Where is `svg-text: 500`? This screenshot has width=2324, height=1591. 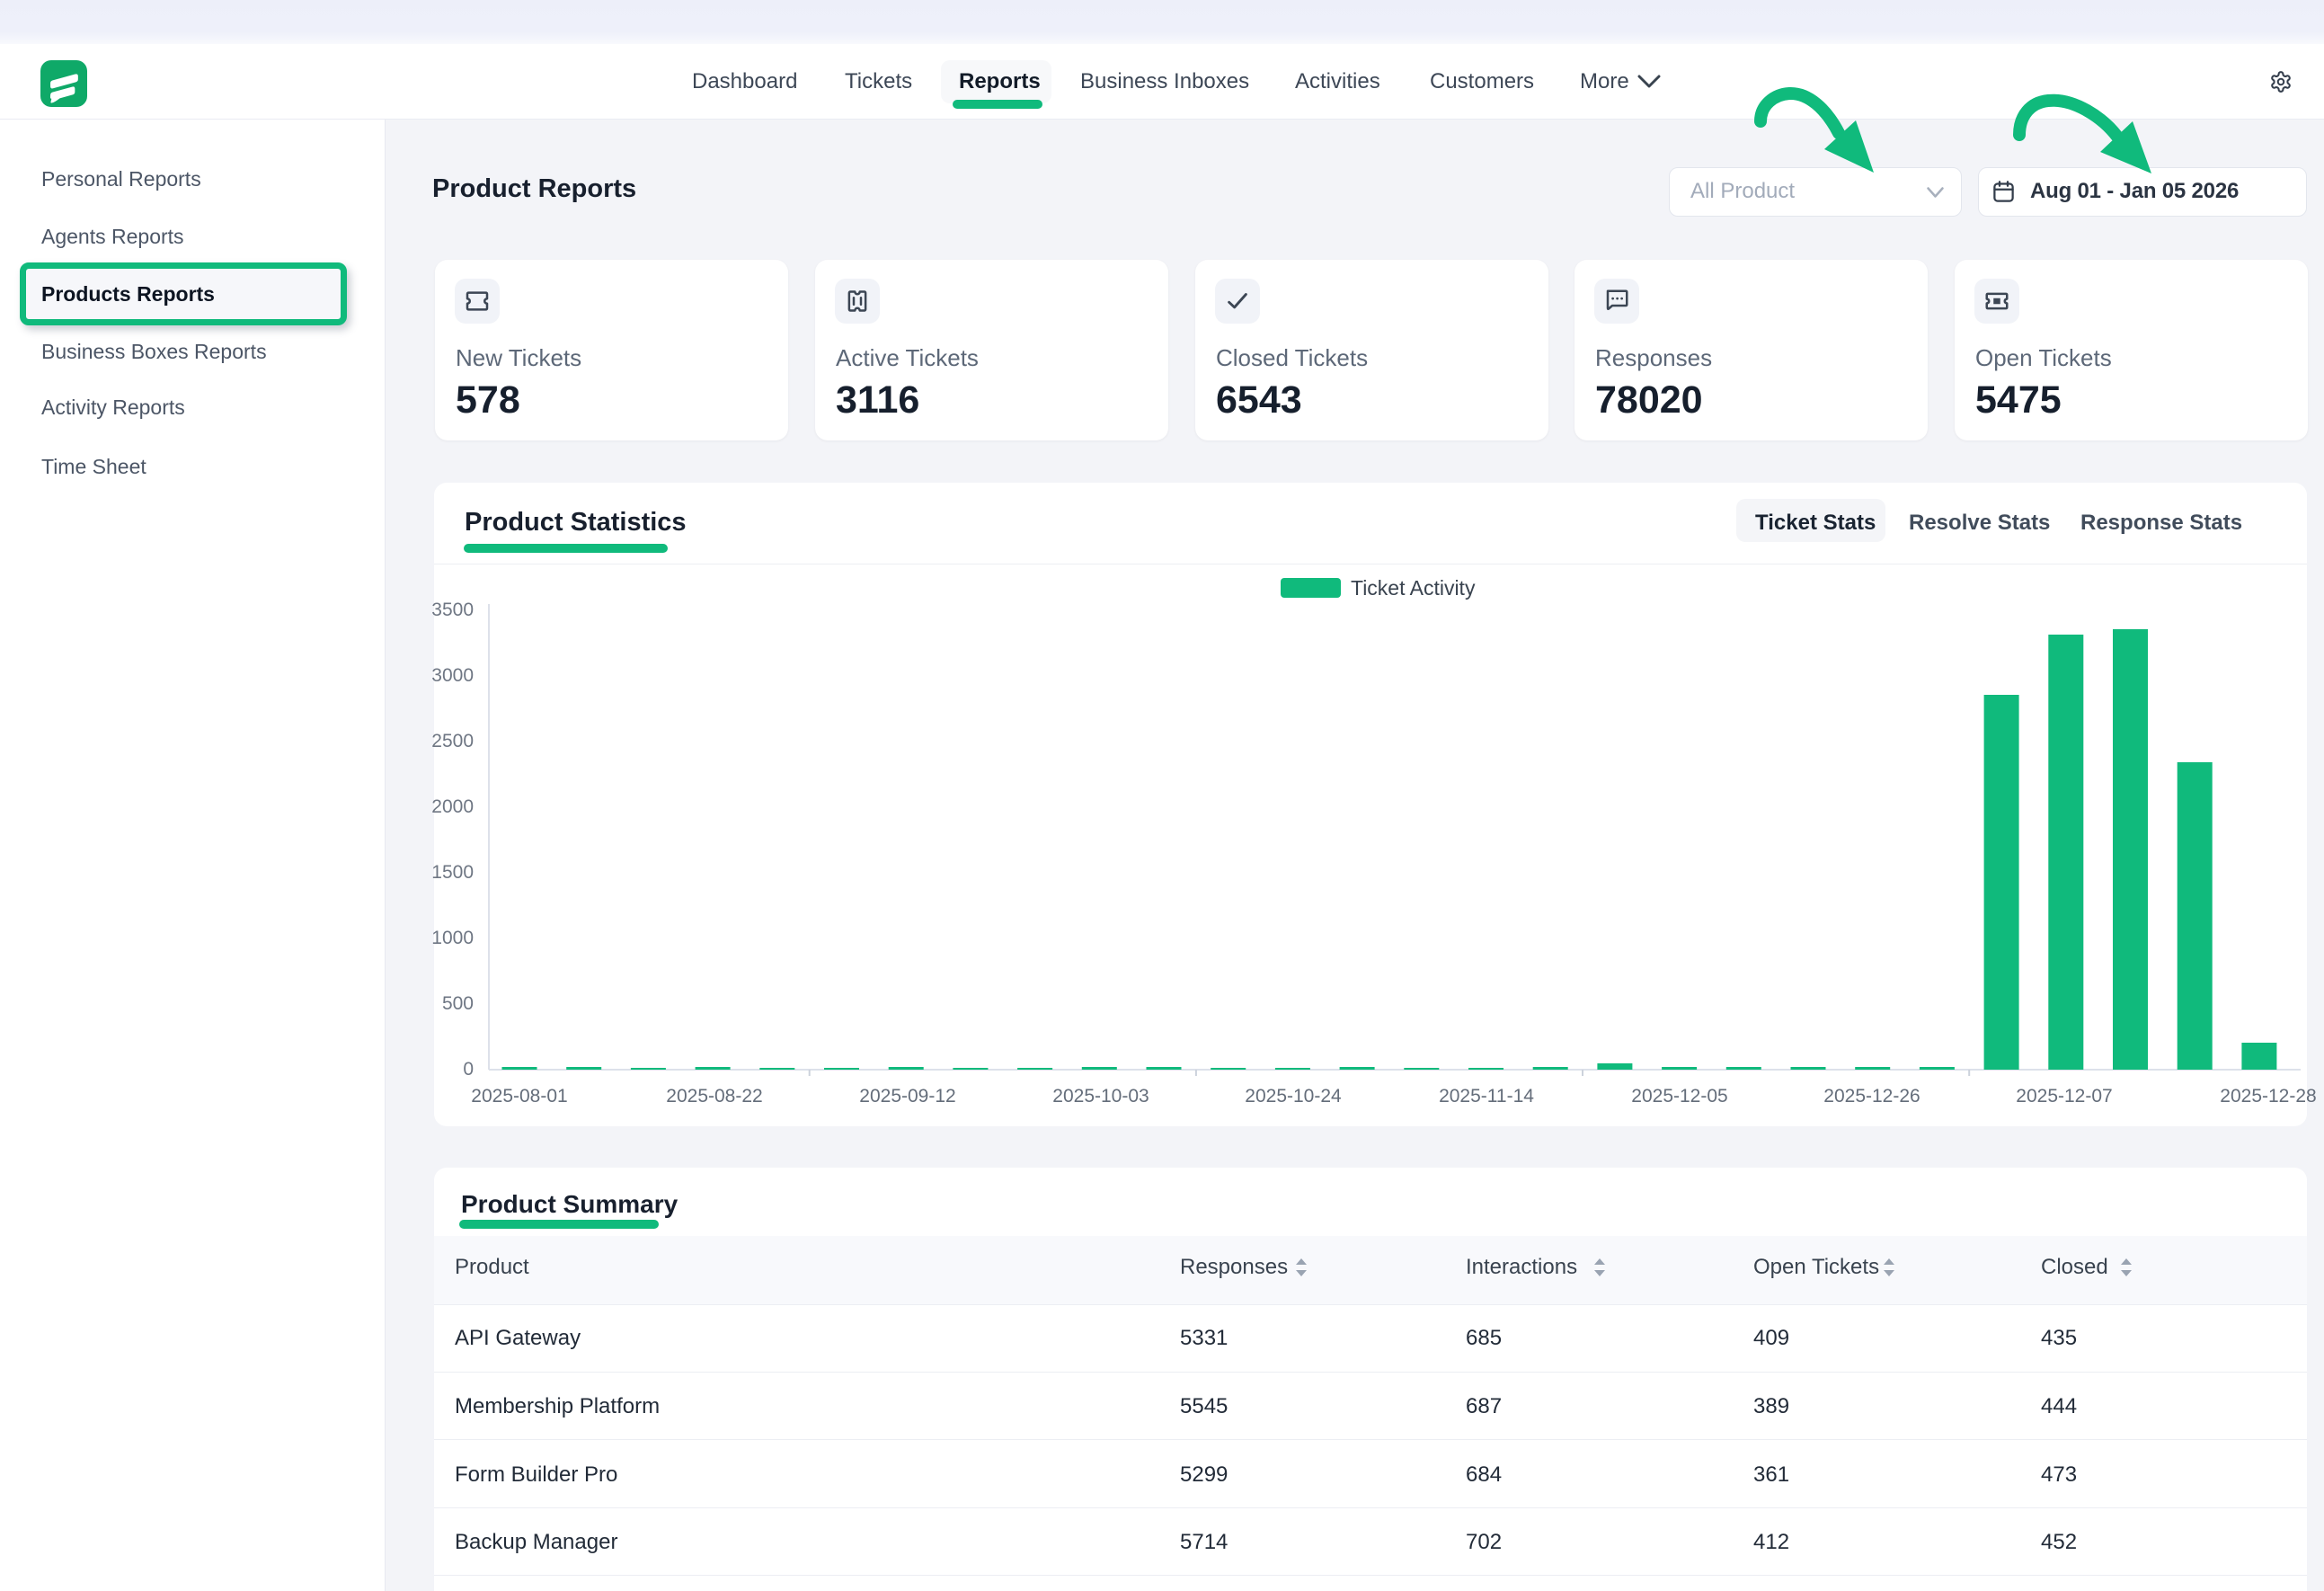
svg-text: 500 is located at coordinates (458, 1004).